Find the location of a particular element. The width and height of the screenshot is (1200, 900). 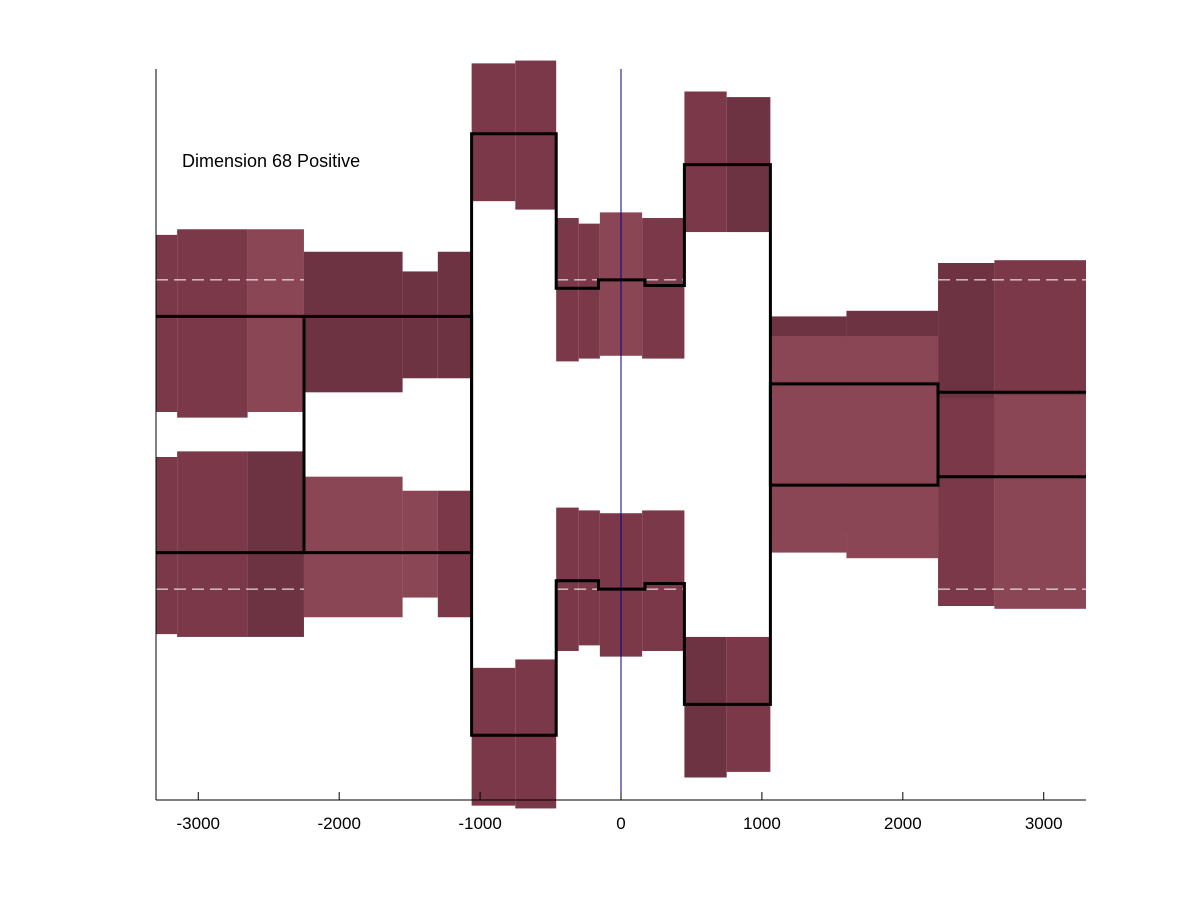

chart-annotation: Dimension 68 Positive is located at coordinates (271, 161).